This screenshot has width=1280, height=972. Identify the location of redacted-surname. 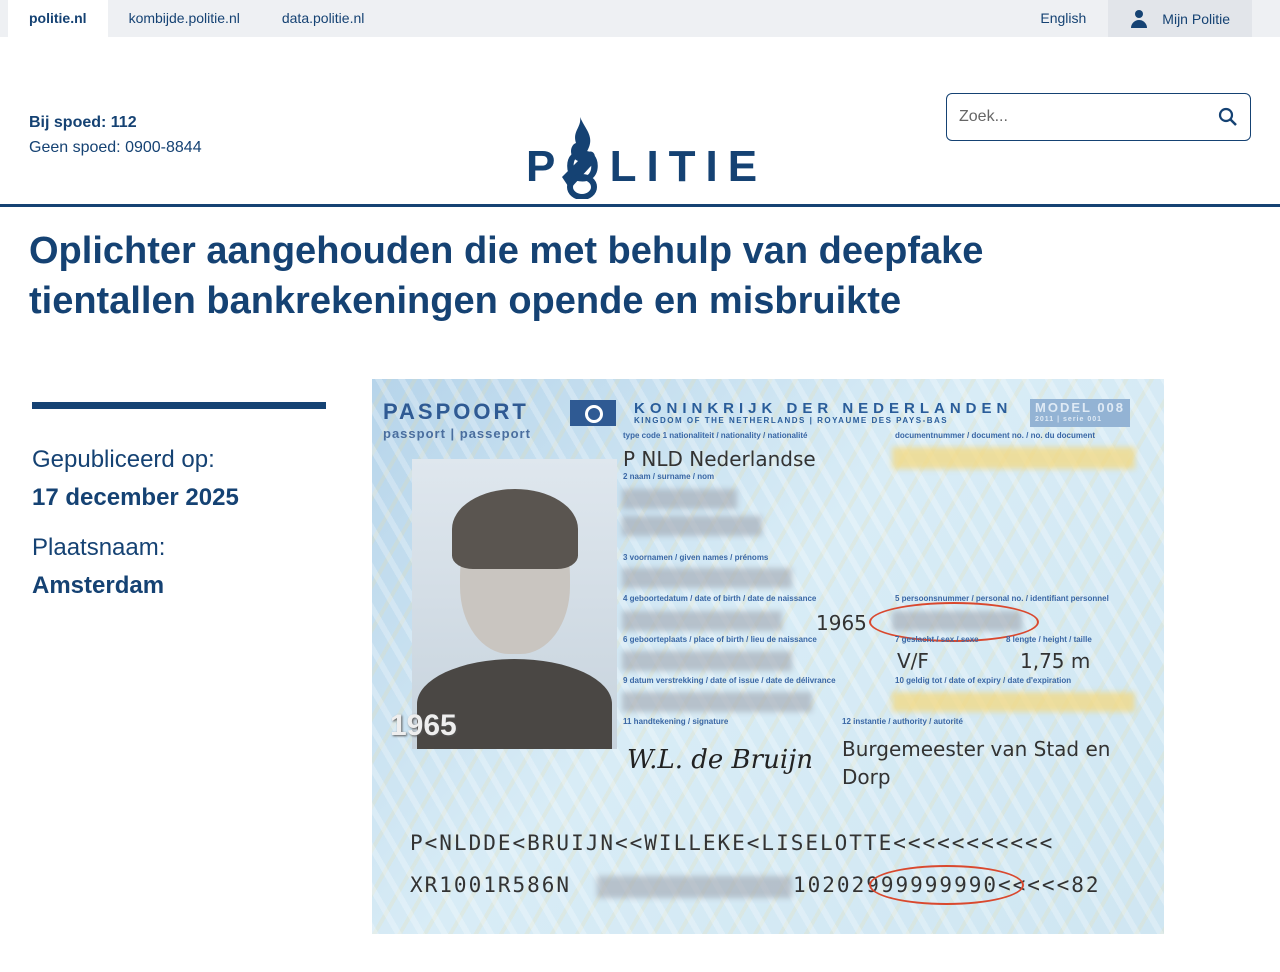
(679, 499).